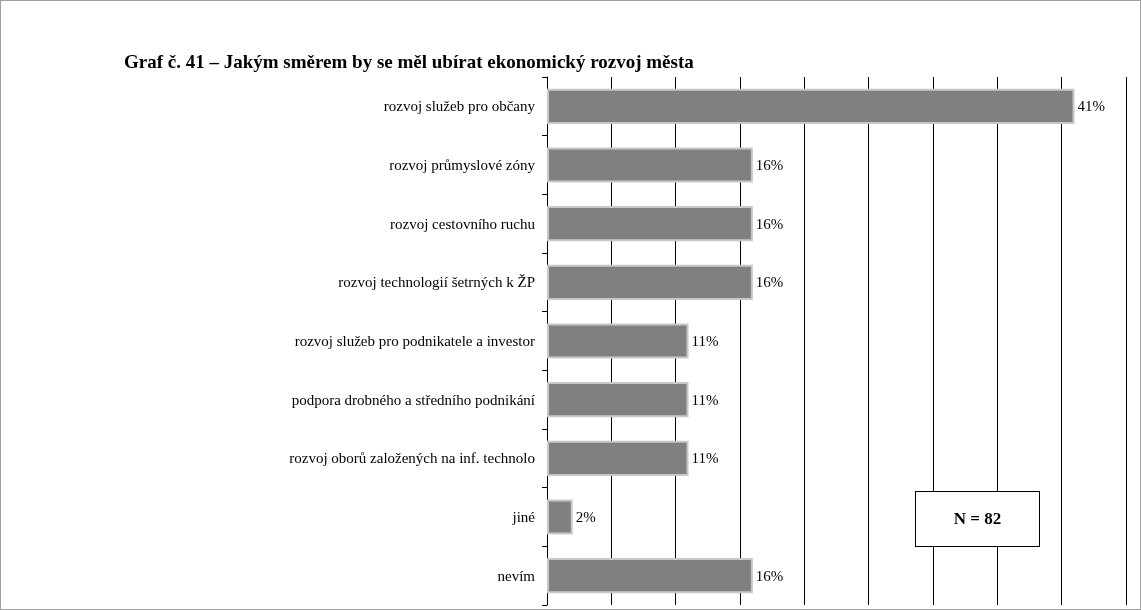 This screenshot has height=610, width=1141. What do you see at coordinates (516, 575) in the screenshot?
I see `y-tick-label: nevím` at bounding box center [516, 575].